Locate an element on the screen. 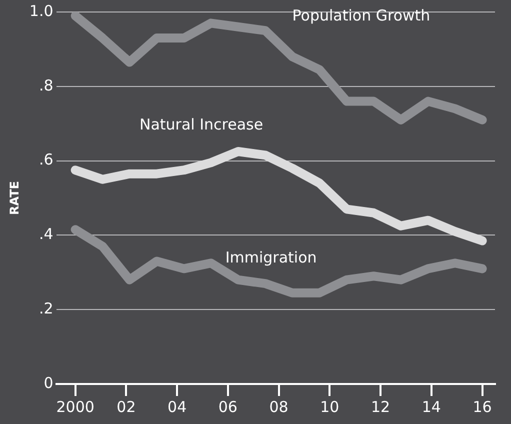  y-tick-label: 1.0 is located at coordinates (41, 11).